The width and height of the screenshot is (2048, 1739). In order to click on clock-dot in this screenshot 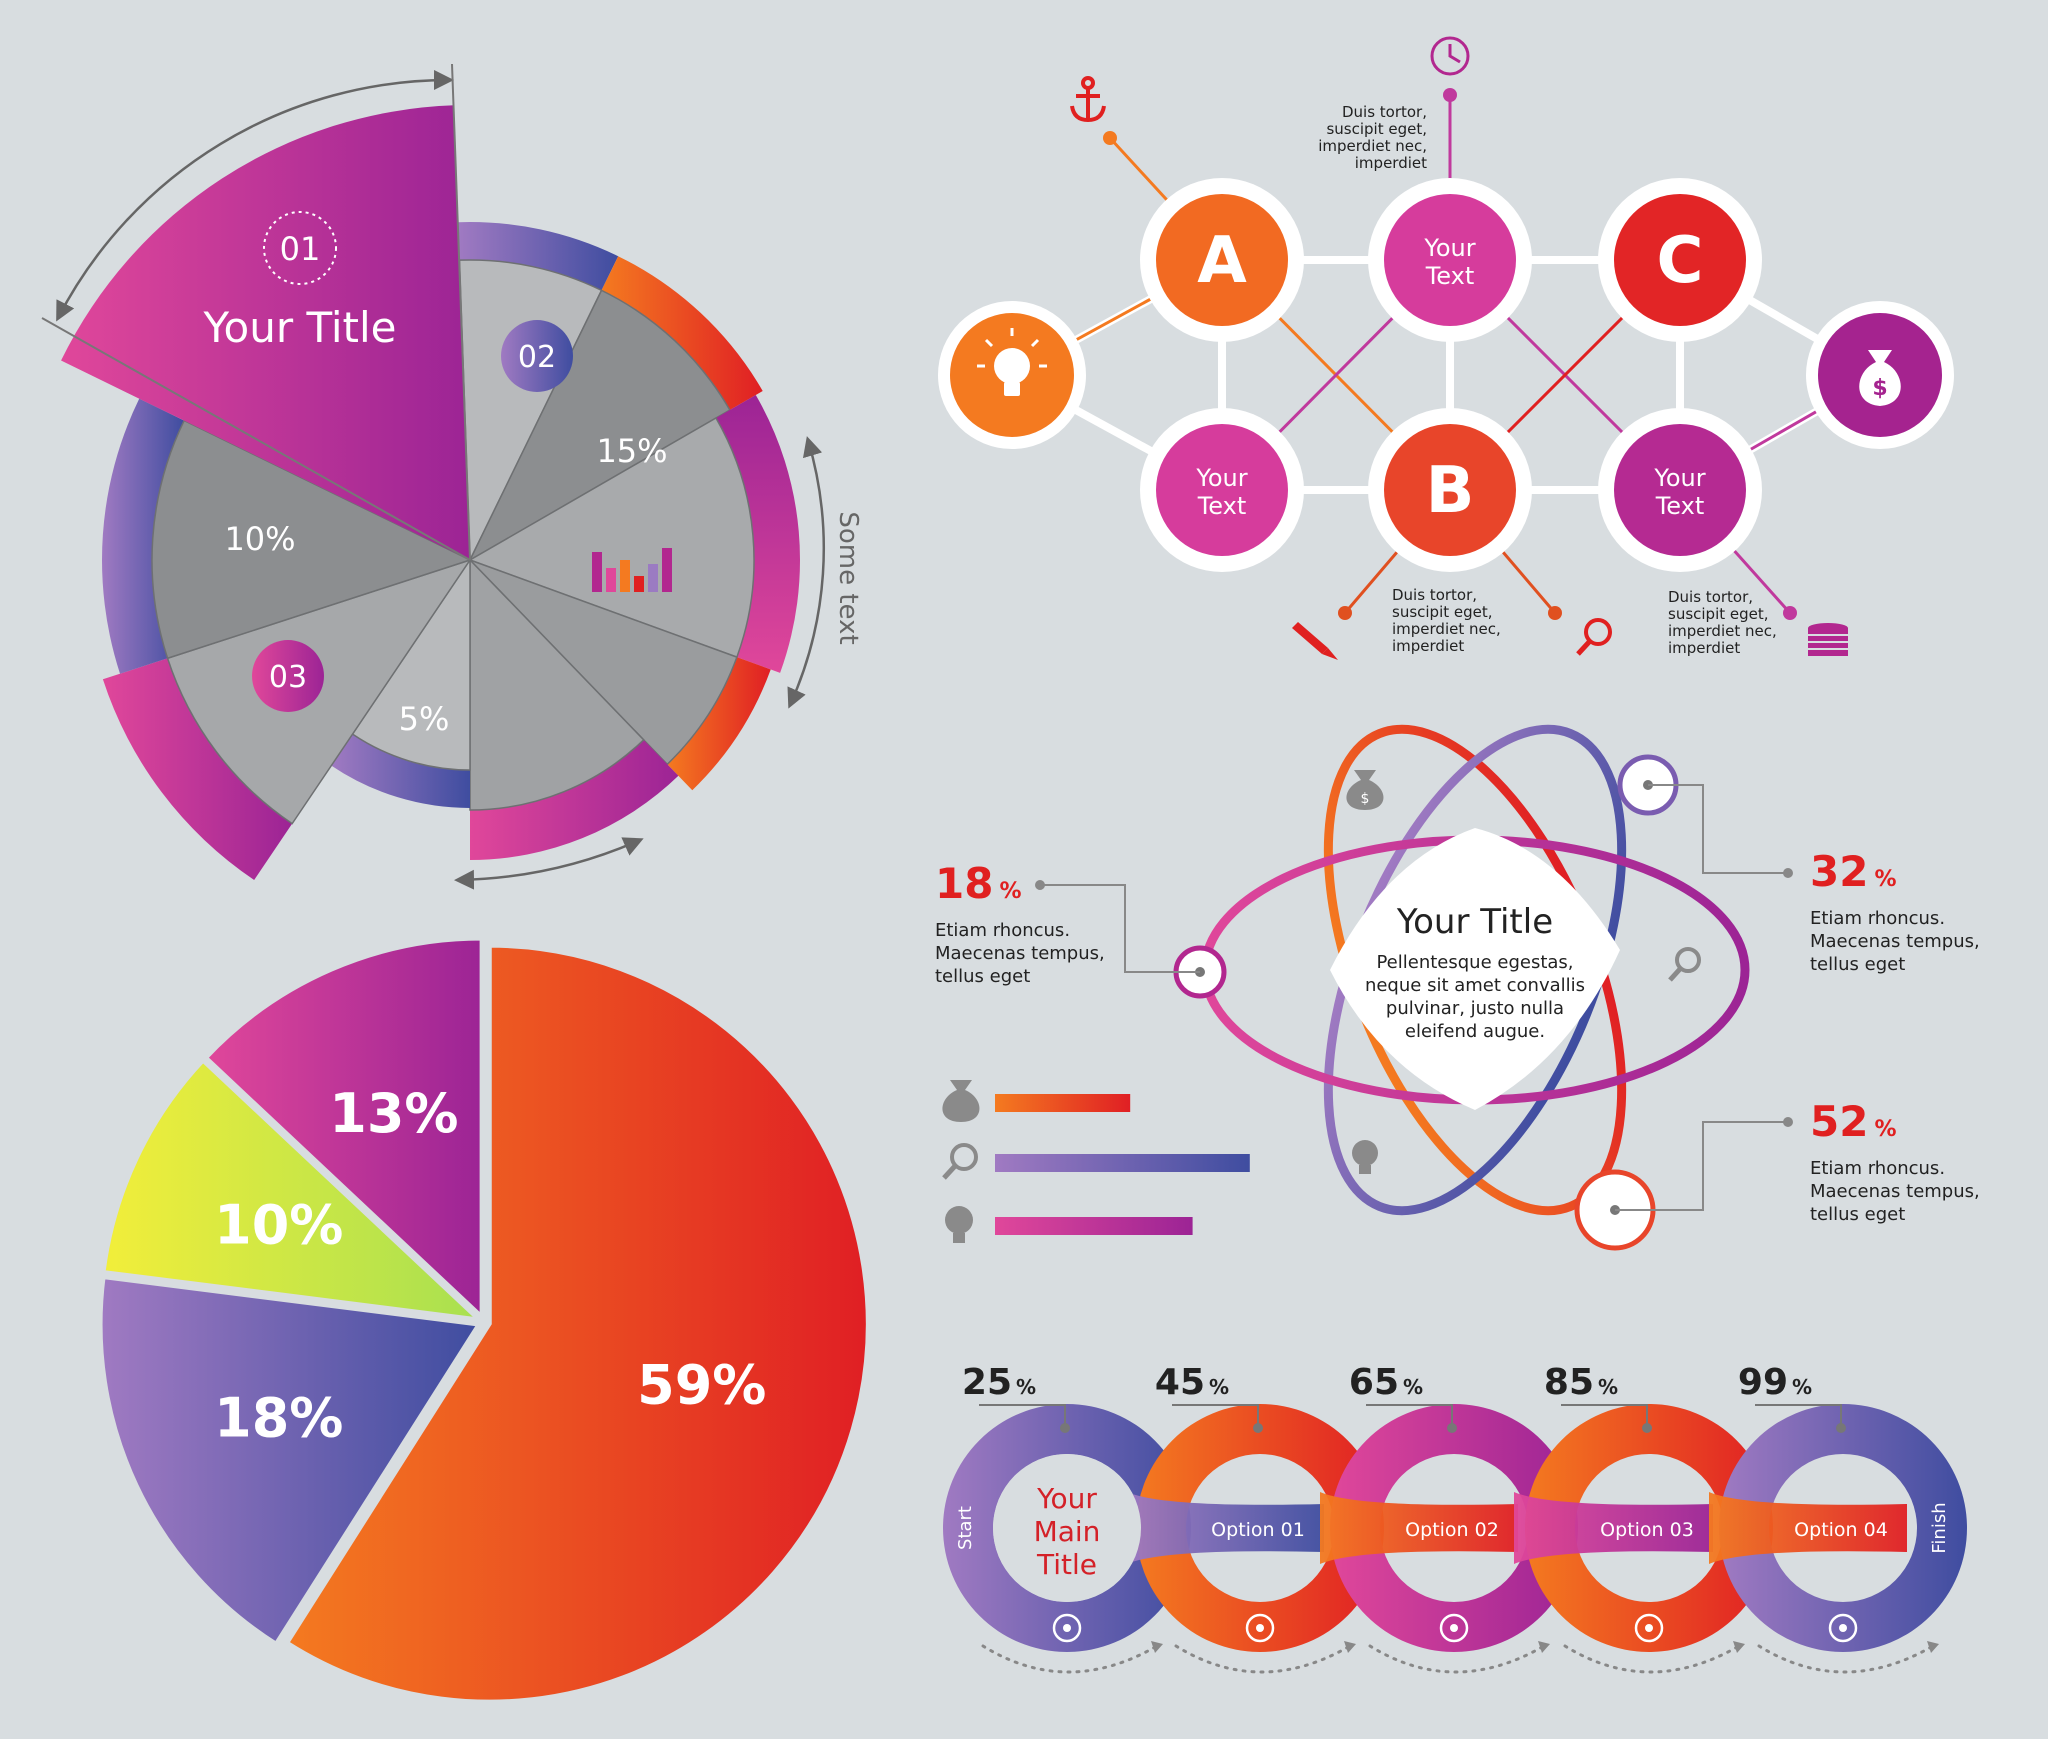, I will do `click(1450, 95)`.